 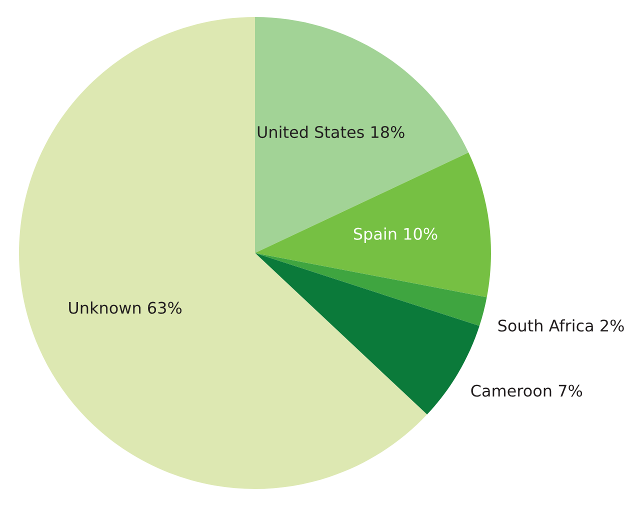 I want to click on slice-label: South Africa 2%, so click(x=561, y=325).